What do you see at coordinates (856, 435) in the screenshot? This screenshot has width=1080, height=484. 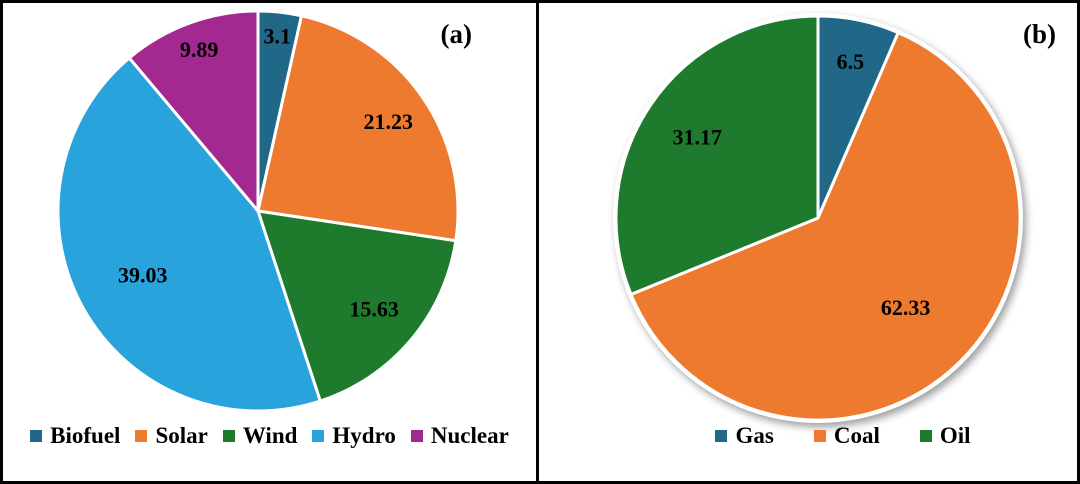 I see `legend-label-coal: Coal` at bounding box center [856, 435].